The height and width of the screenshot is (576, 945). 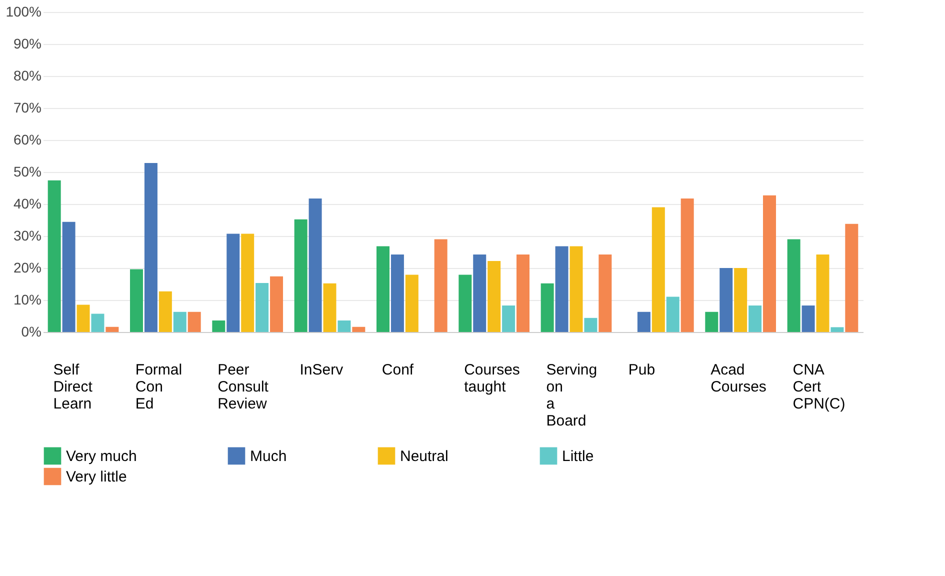 What do you see at coordinates (492, 379) in the screenshot?
I see `x-tick-label: Courses taught` at bounding box center [492, 379].